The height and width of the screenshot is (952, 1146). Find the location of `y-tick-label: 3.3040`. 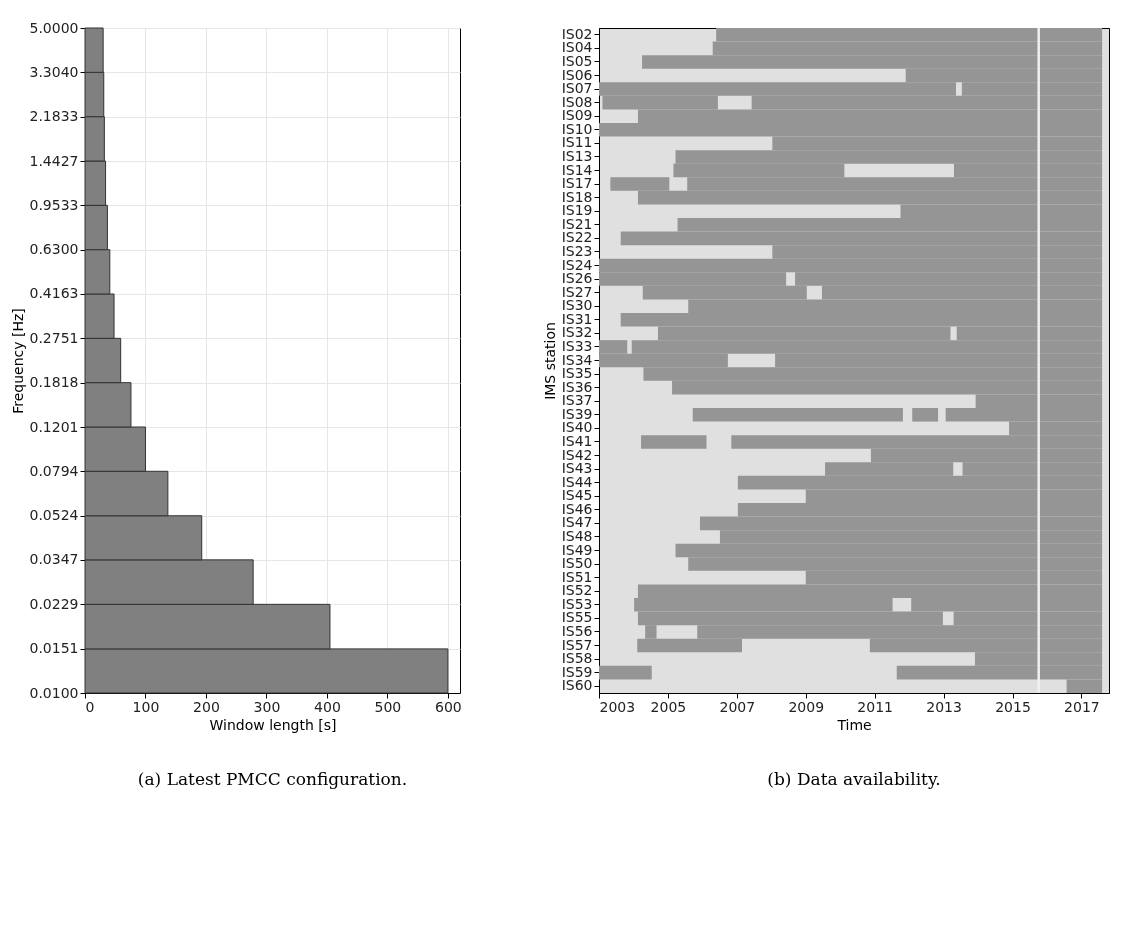

y-tick-label: 3.3040 is located at coordinates (54, 71).